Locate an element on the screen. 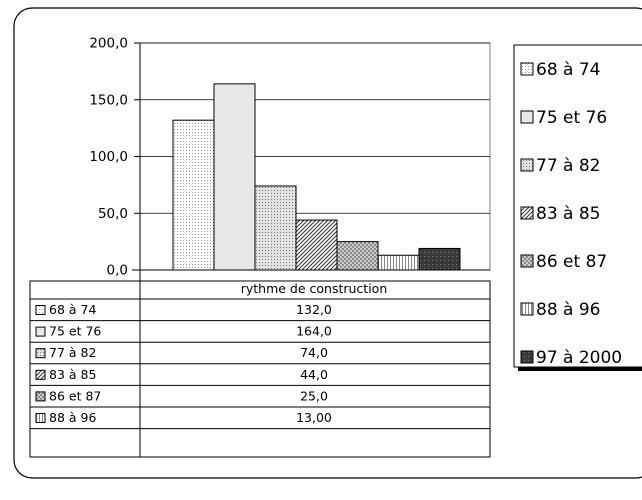 This screenshot has width=642, height=500. y-tick-label: 200,0 is located at coordinates (108, 44).